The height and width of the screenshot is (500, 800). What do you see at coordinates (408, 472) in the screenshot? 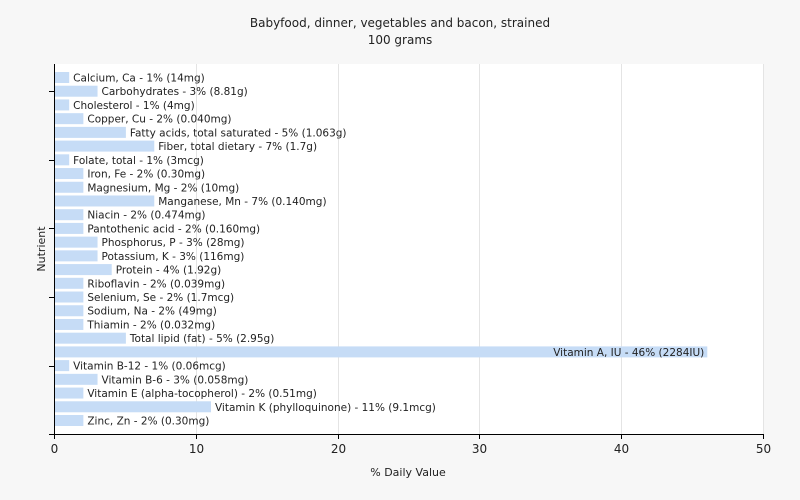
I see `x-axis-label: % Daily Value` at bounding box center [408, 472].